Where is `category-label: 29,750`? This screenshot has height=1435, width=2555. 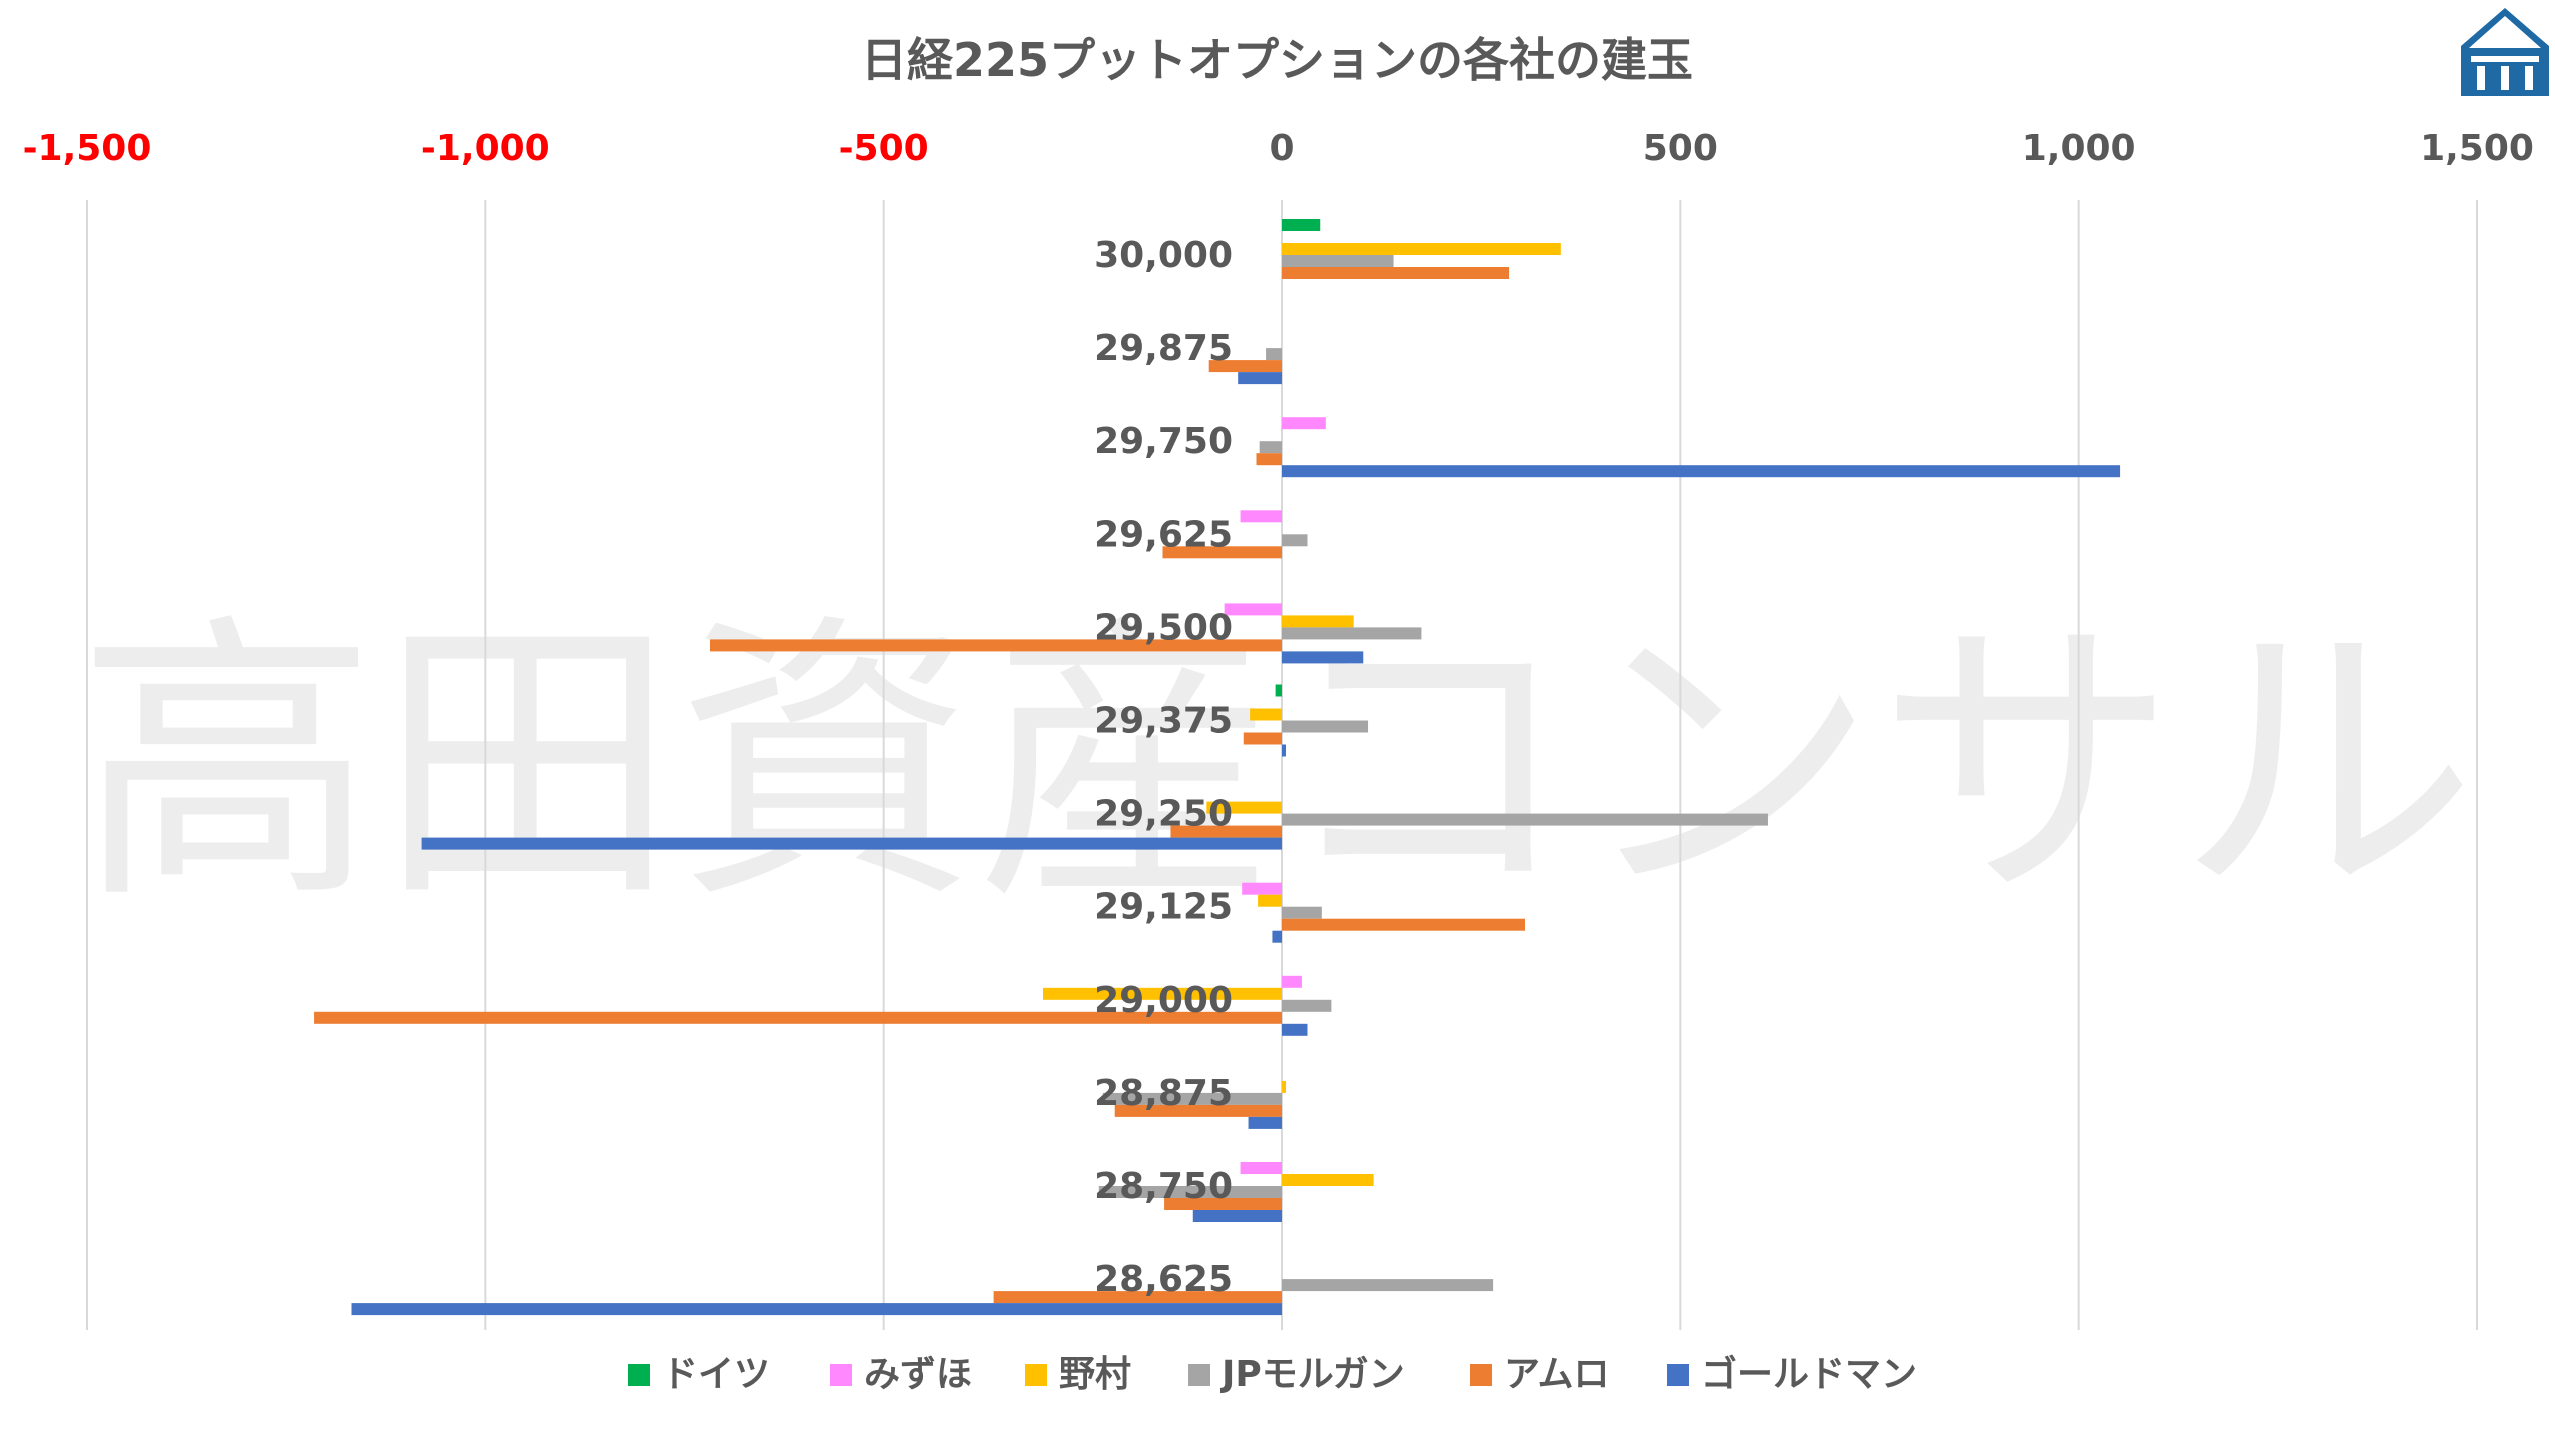
category-label: 29,750 is located at coordinates (1163, 441).